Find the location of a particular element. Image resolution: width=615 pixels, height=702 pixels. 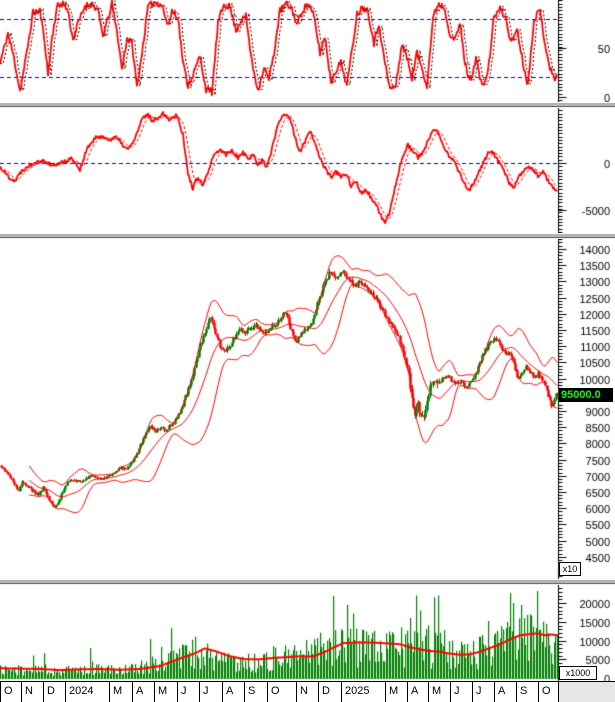

x-axis-corner is located at coordinates (586, 692).